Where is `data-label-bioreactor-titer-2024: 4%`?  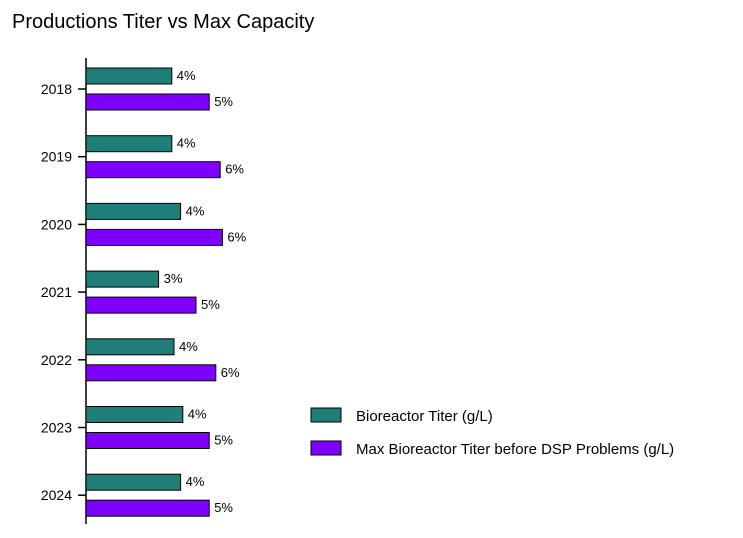
data-label-bioreactor-titer-2024: 4% is located at coordinates (195, 481).